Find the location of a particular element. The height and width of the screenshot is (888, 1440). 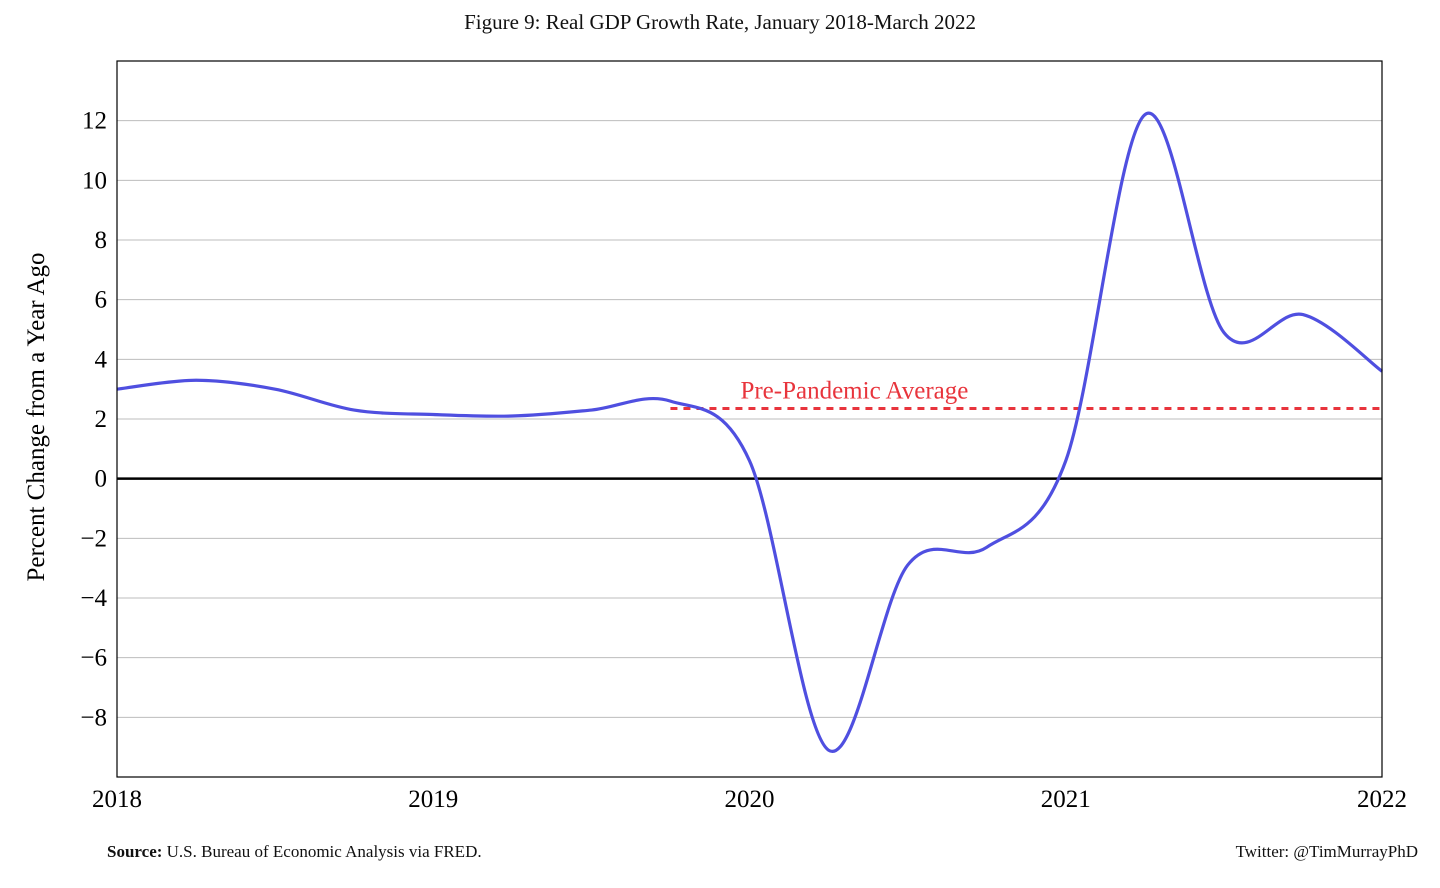

x-tick-label: 2020 is located at coordinates (750, 799).